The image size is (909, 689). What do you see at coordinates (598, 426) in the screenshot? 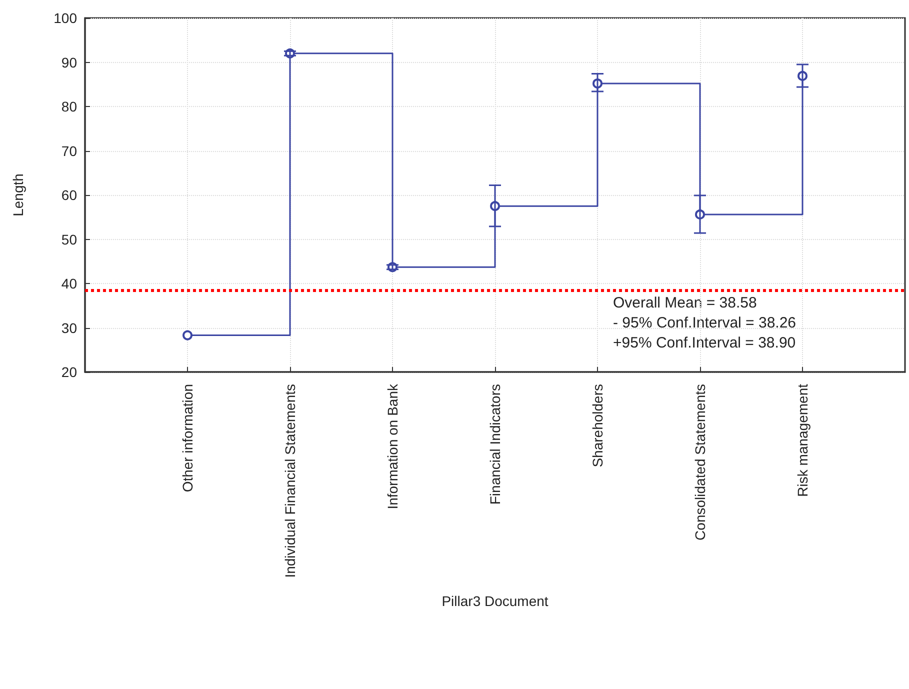
I see `x-tick-label: Shareholders` at bounding box center [598, 426].